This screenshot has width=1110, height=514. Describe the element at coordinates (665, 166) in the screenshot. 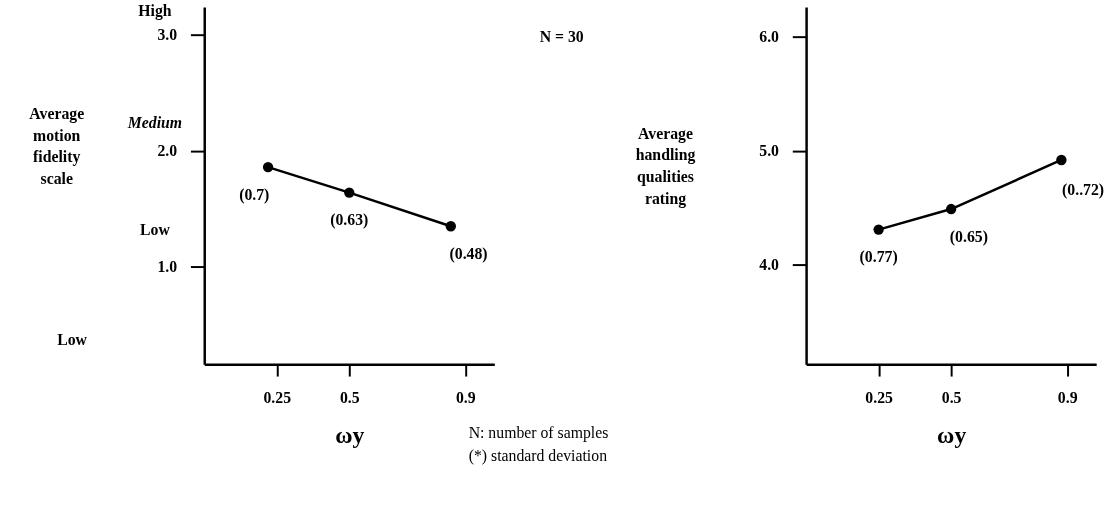

I see `y-axis-title: Average handling qualities rating` at that location.